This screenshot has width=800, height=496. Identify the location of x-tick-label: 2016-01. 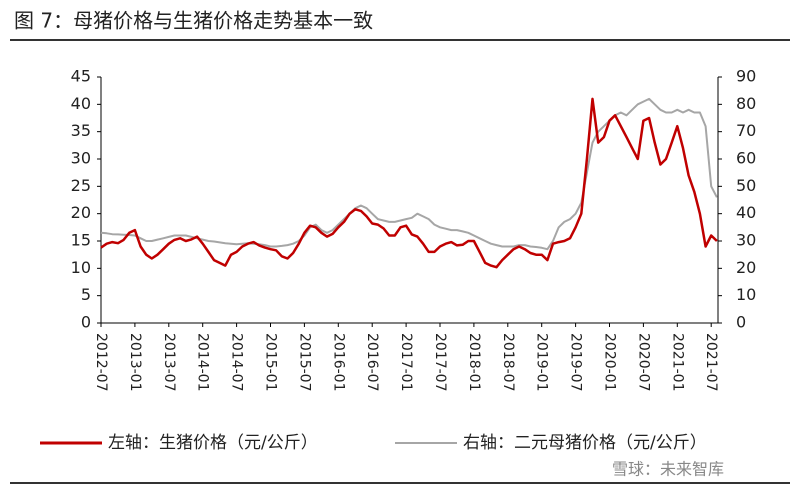
(338, 362).